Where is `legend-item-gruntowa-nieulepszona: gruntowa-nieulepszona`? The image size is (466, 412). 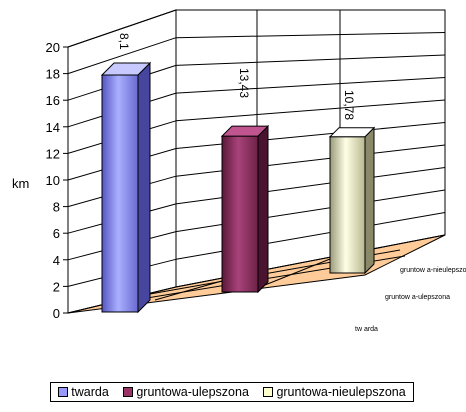
legend-item-gruntowa-nieulepszona: gruntowa-nieulepszona is located at coordinates (334, 392).